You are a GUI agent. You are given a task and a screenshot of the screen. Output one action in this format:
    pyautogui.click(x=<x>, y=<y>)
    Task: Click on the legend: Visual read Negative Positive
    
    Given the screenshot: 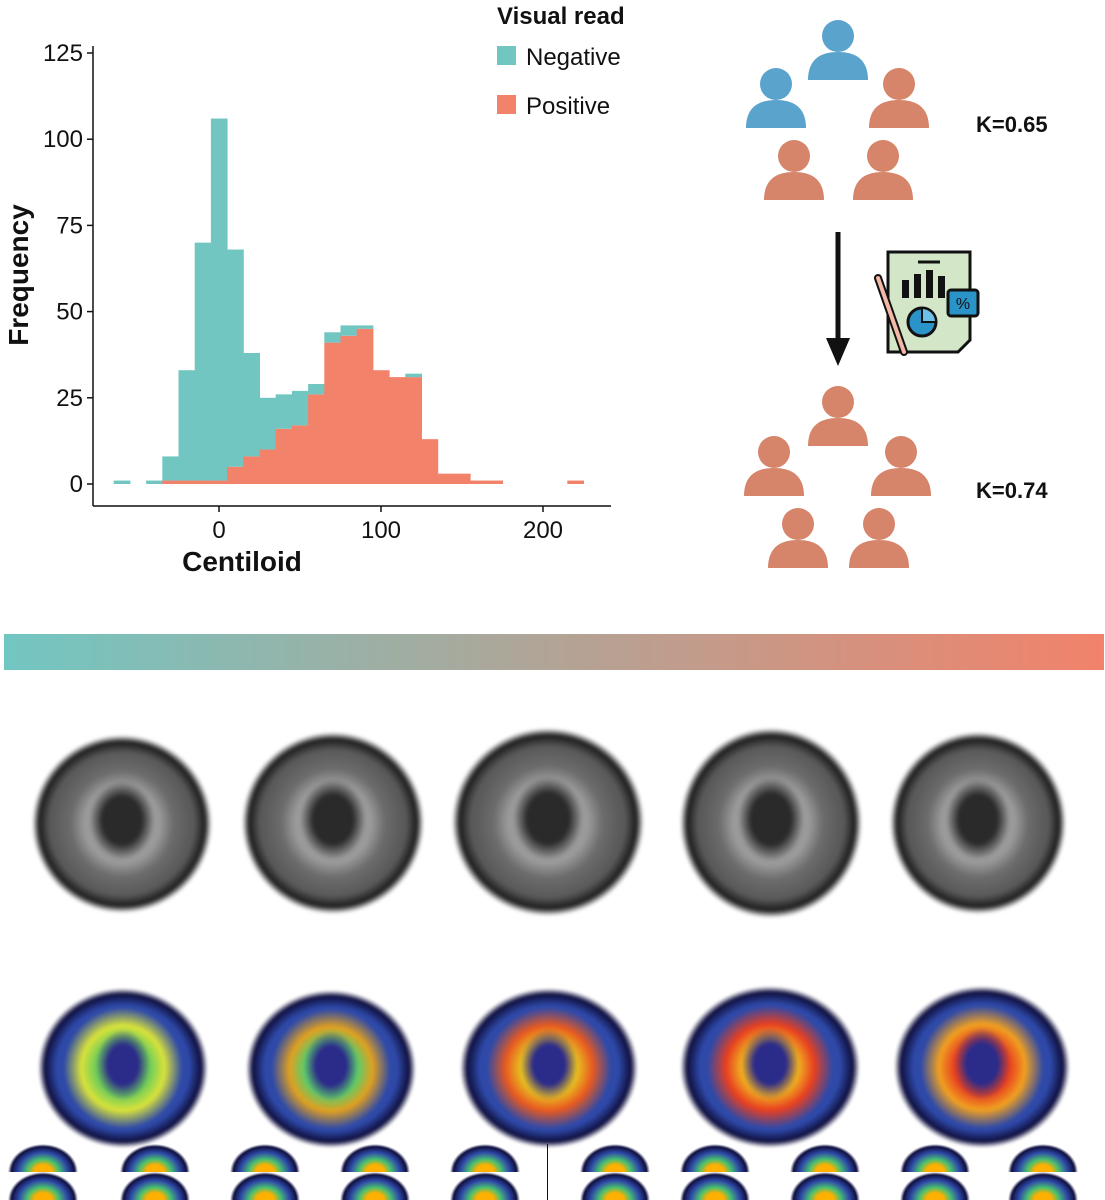 What is the action you would take?
    pyautogui.click(x=561, y=61)
    